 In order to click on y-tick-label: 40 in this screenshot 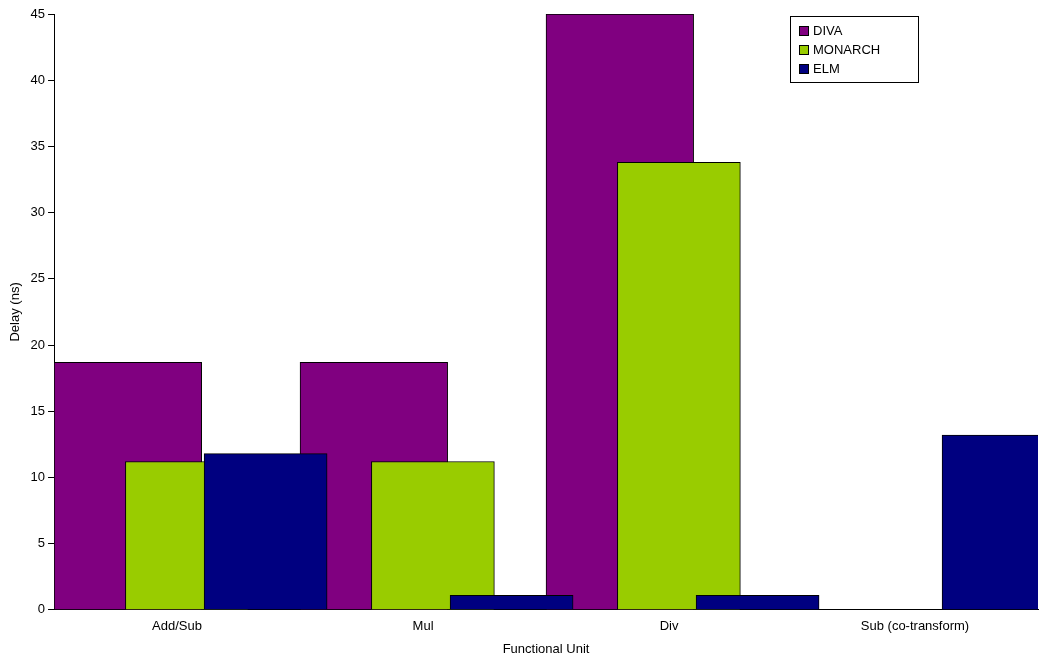, I will do `click(38, 79)`.